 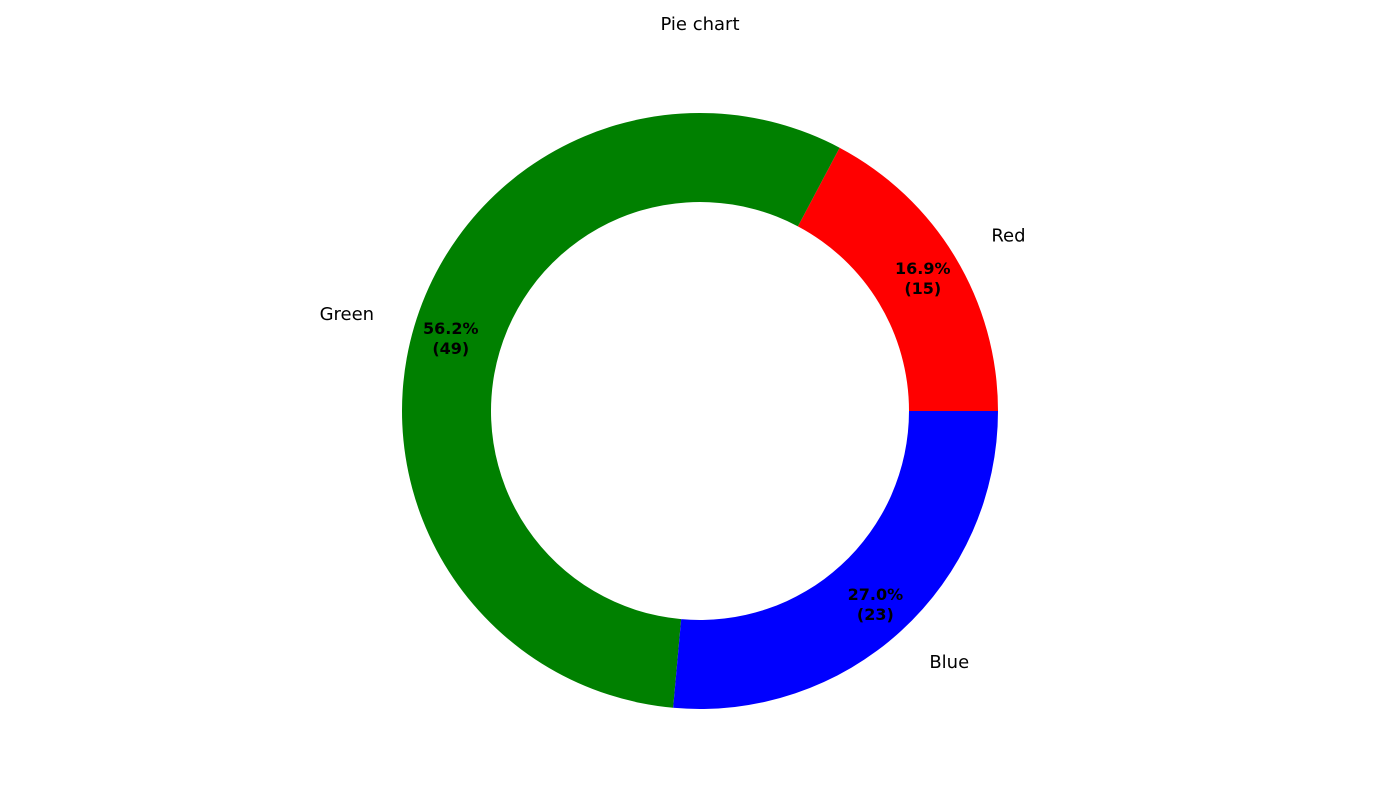 What do you see at coordinates (897, 279) in the screenshot?
I see `slice-red` at bounding box center [897, 279].